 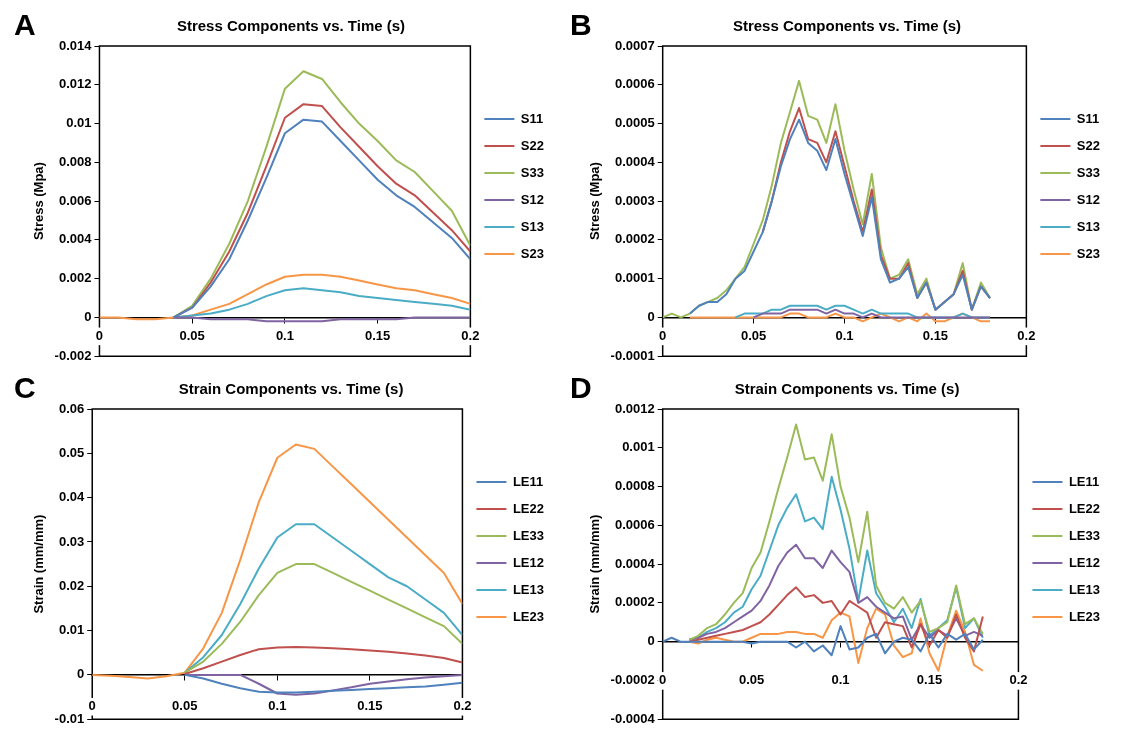 I want to click on y-tick-label: 0.001, so click(x=638, y=447).